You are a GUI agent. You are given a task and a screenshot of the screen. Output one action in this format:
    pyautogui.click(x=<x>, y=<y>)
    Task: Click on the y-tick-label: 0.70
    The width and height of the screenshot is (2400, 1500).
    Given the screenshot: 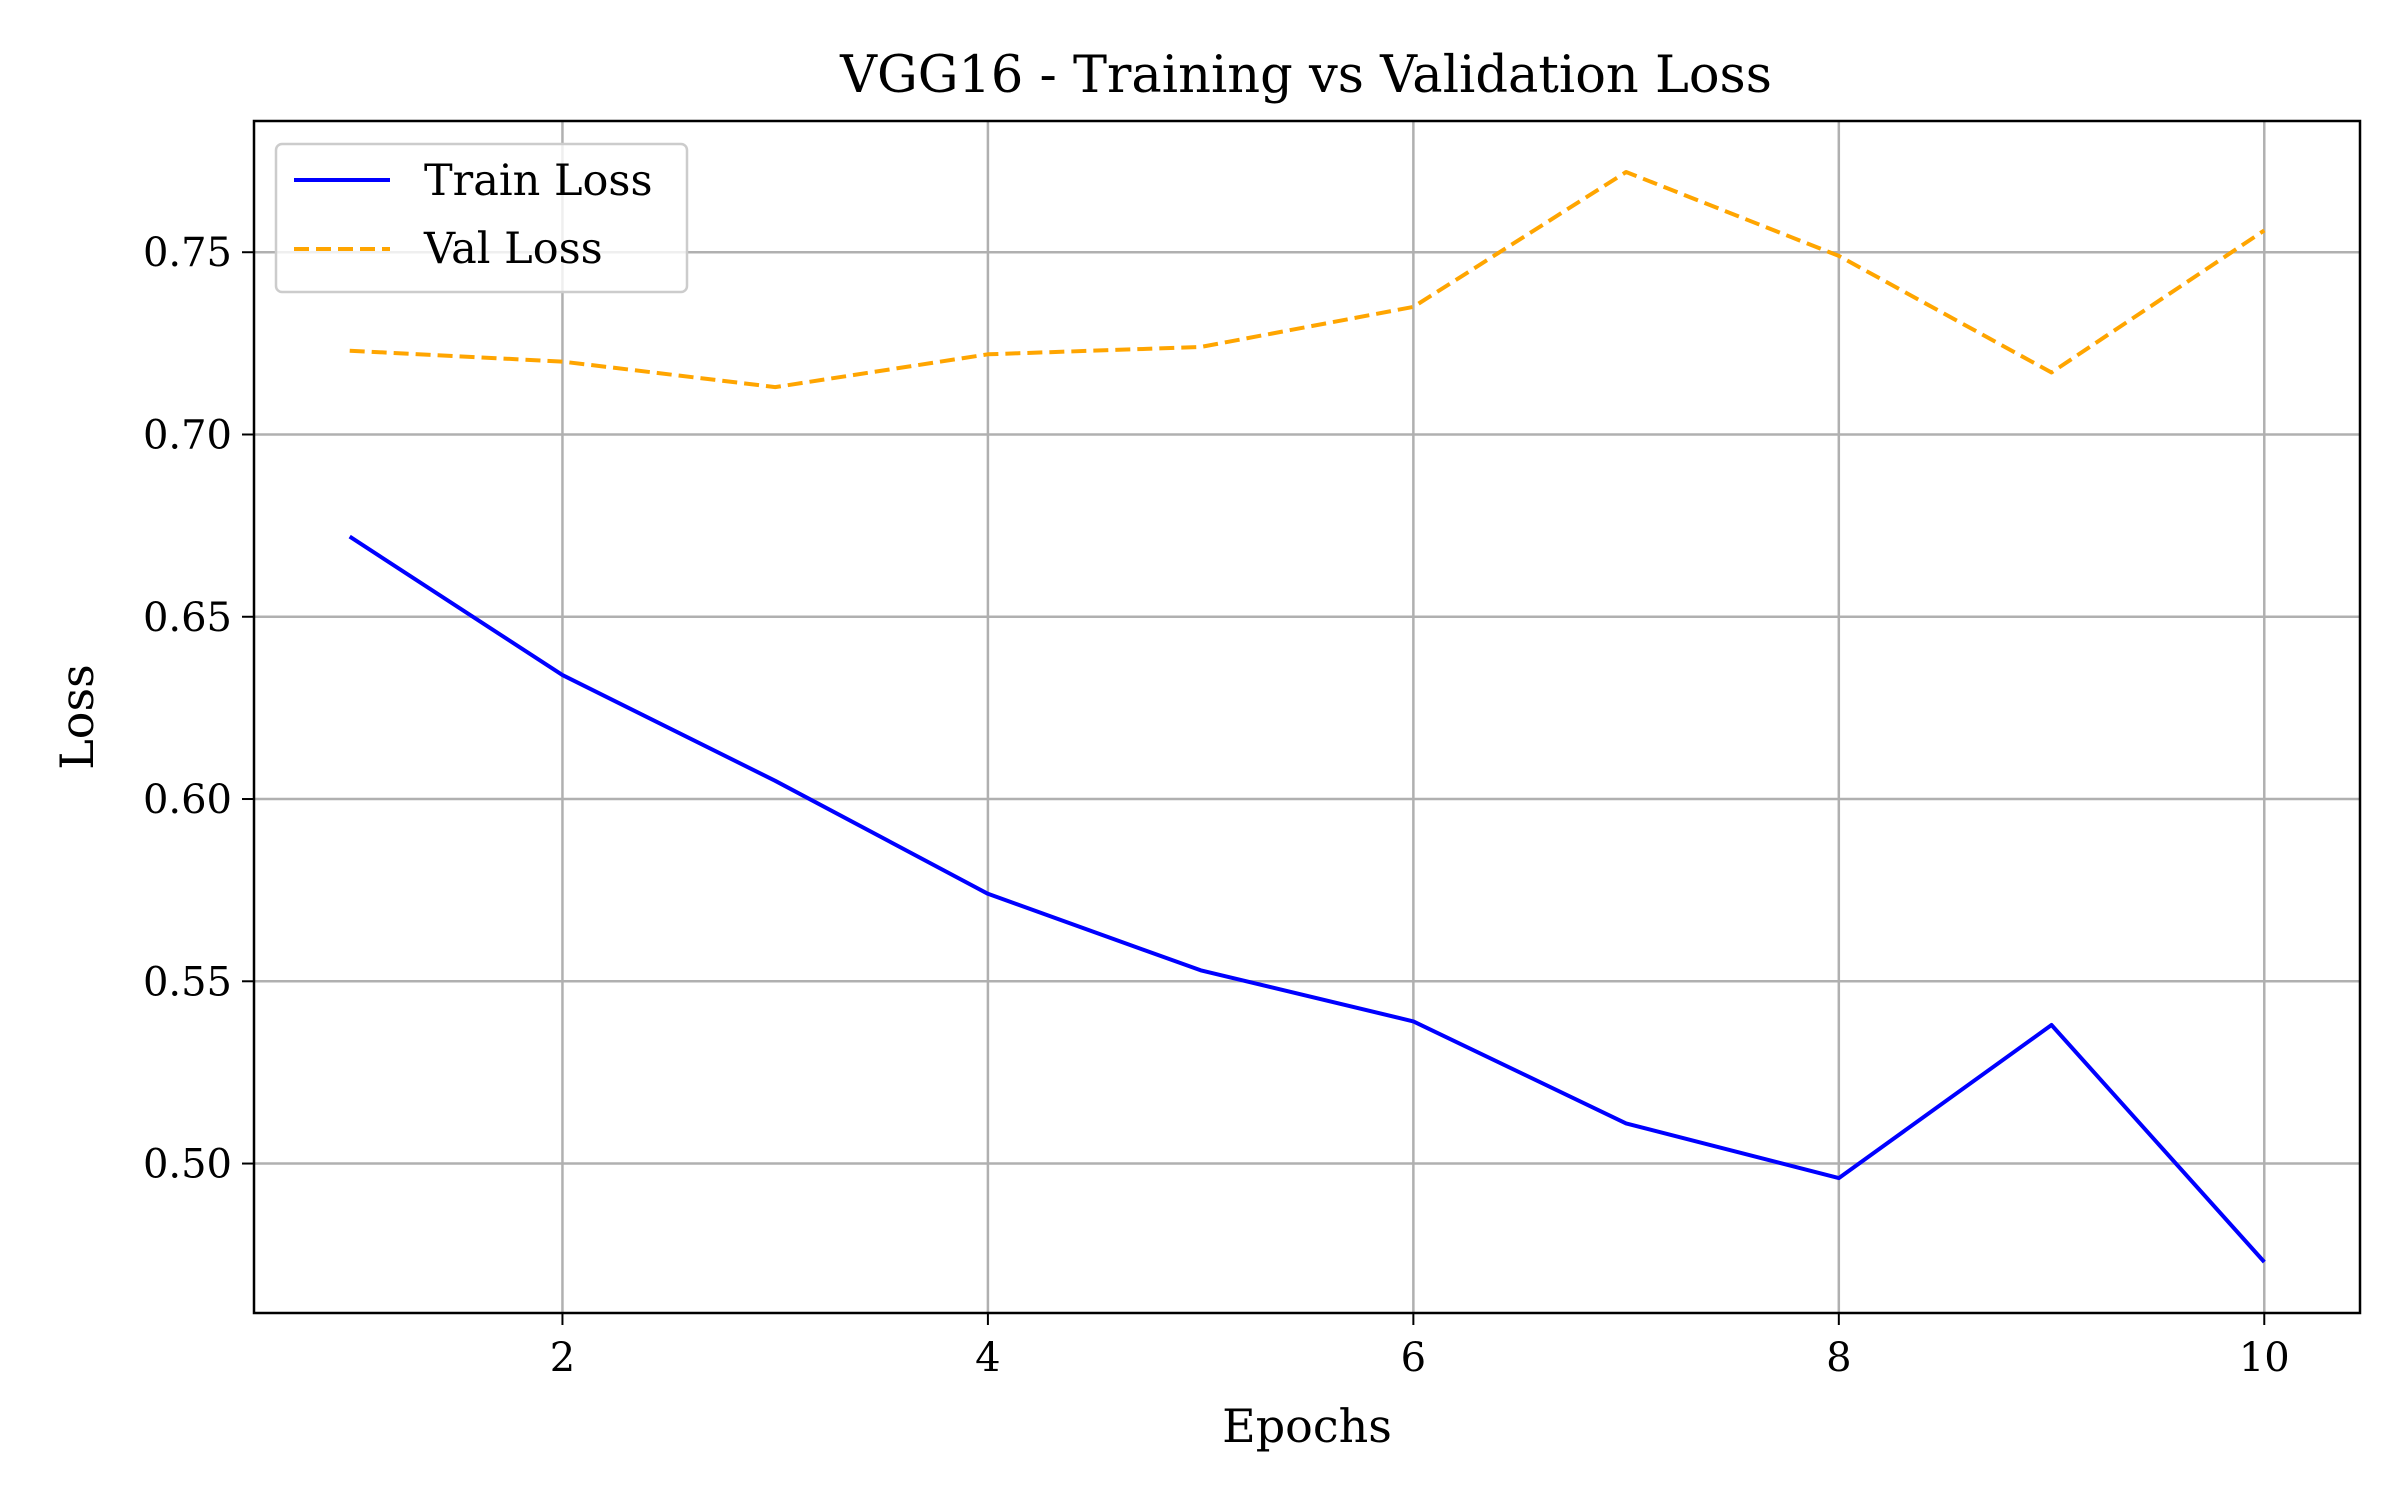 What is the action you would take?
    pyautogui.click(x=187, y=435)
    